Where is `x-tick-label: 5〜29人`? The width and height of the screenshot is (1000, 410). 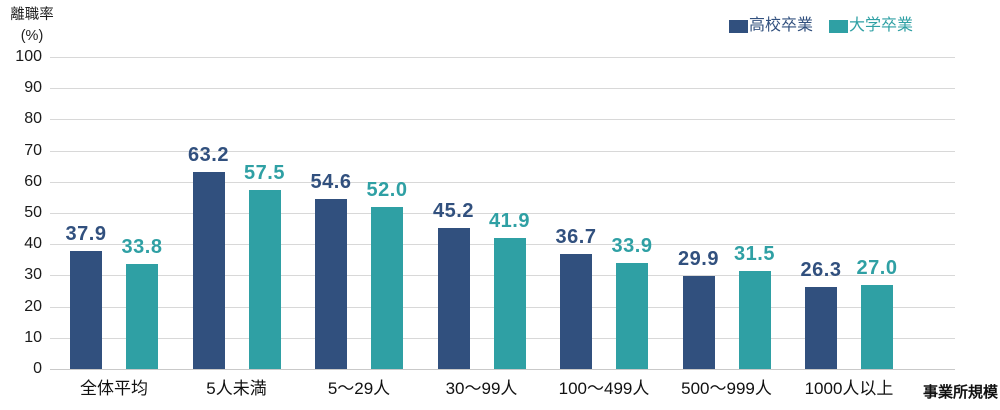 x-tick-label: 5〜29人 is located at coordinates (359, 388).